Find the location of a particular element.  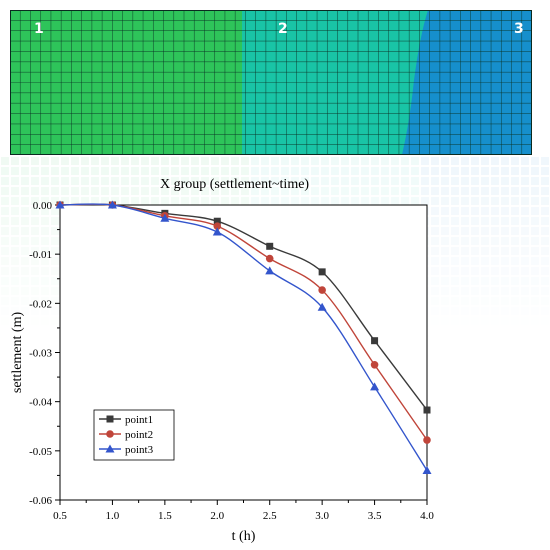

y-tick-label: -0.01 is located at coordinates (40, 255).